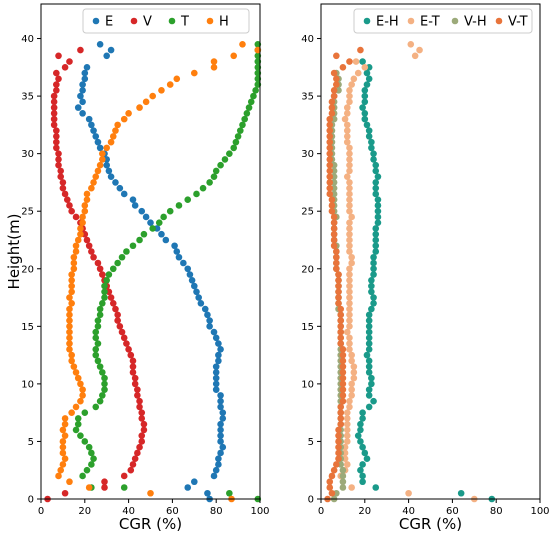 This screenshot has height=536, width=550. Describe the element at coordinates (408, 511) in the screenshot. I see `x-tick-label: 40` at that location.